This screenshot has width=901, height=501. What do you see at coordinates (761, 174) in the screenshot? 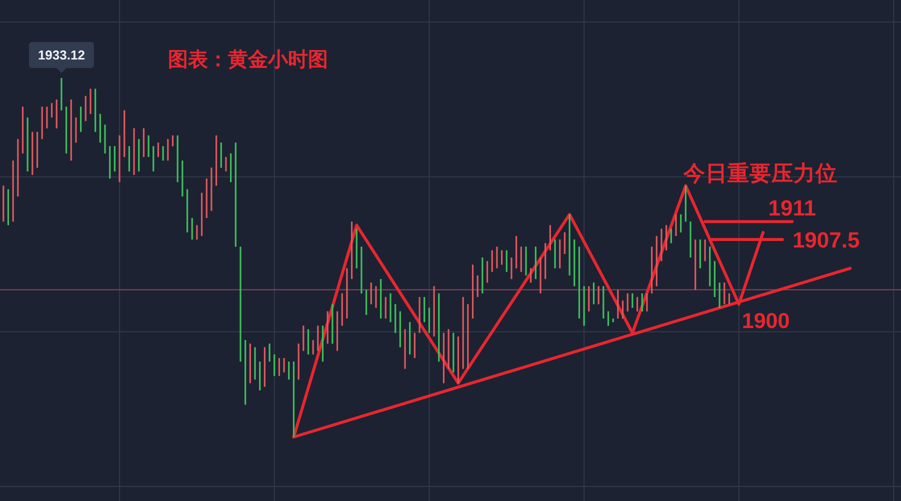
I see `note: 今日重要压力位` at bounding box center [761, 174].